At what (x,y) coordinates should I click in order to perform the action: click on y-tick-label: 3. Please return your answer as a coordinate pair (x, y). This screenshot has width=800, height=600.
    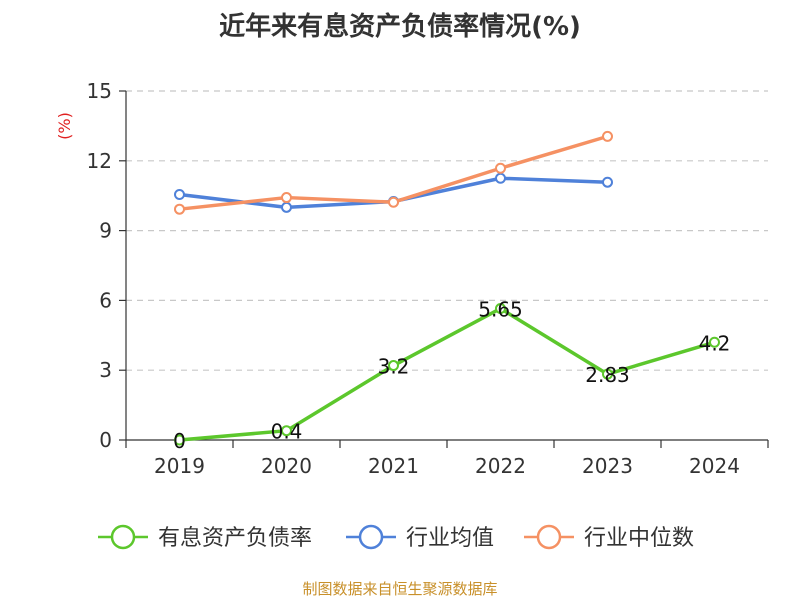
    Looking at the image, I should click on (105, 370).